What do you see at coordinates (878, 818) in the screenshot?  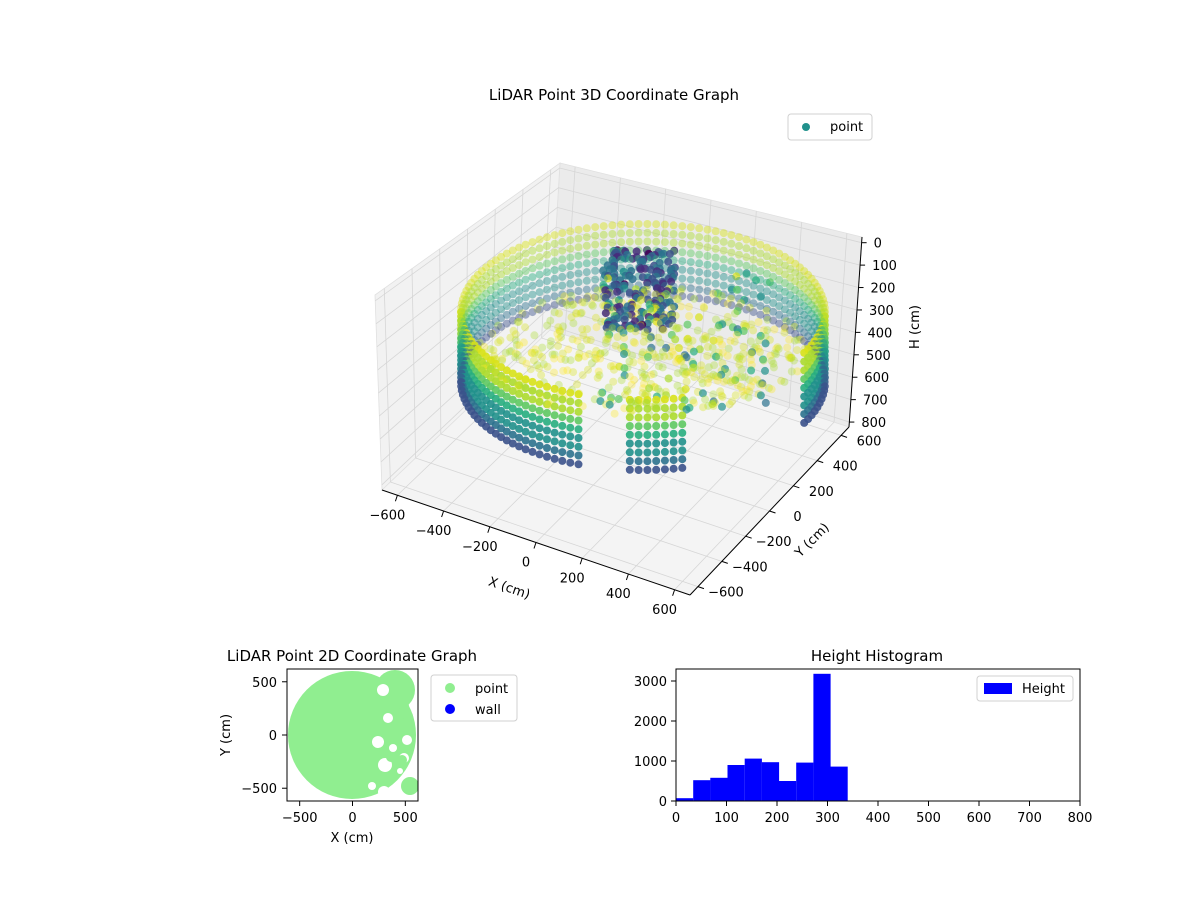 I see `x-tick-label-histogram: 400` at bounding box center [878, 818].